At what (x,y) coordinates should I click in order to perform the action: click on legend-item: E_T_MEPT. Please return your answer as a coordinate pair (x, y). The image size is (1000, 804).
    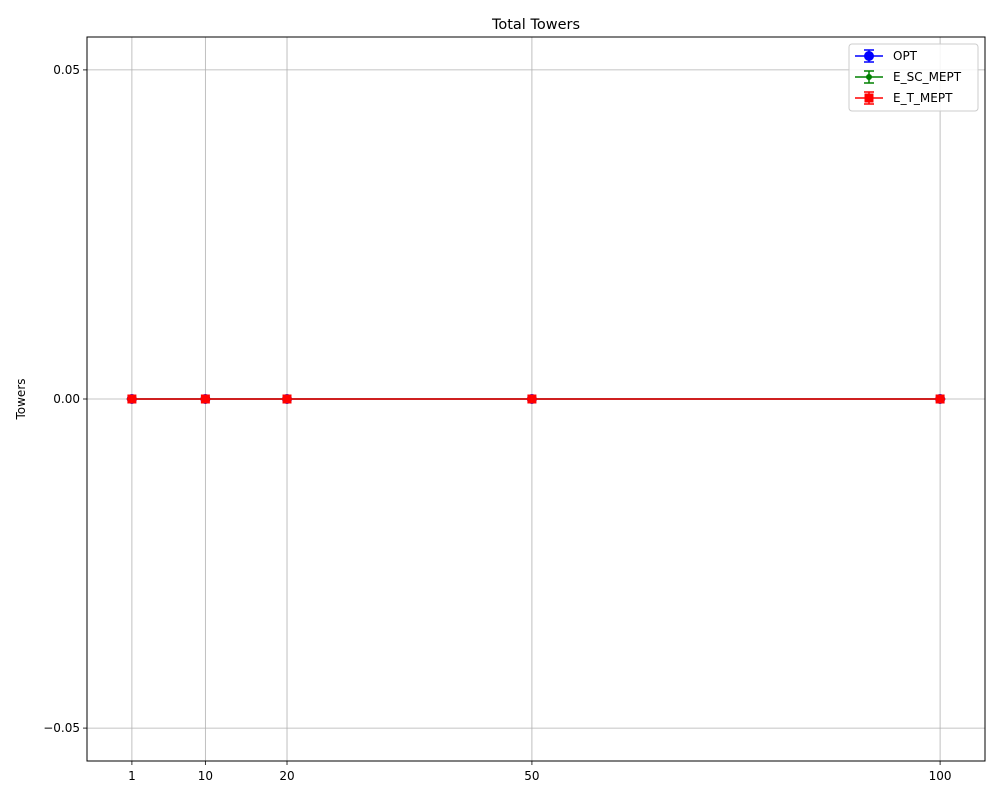
    Looking at the image, I should click on (904, 98).